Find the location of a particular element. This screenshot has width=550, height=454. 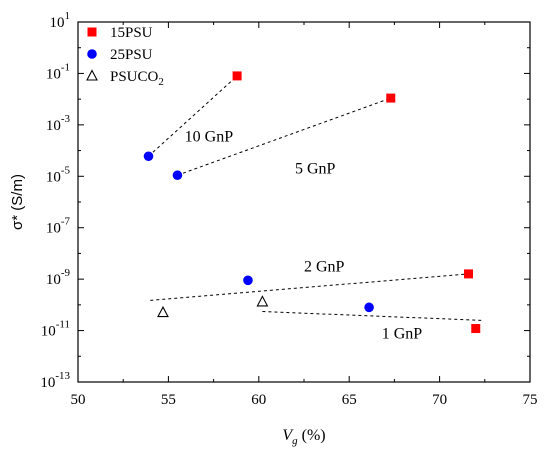

trend-label: 2 GnP is located at coordinates (324, 266).